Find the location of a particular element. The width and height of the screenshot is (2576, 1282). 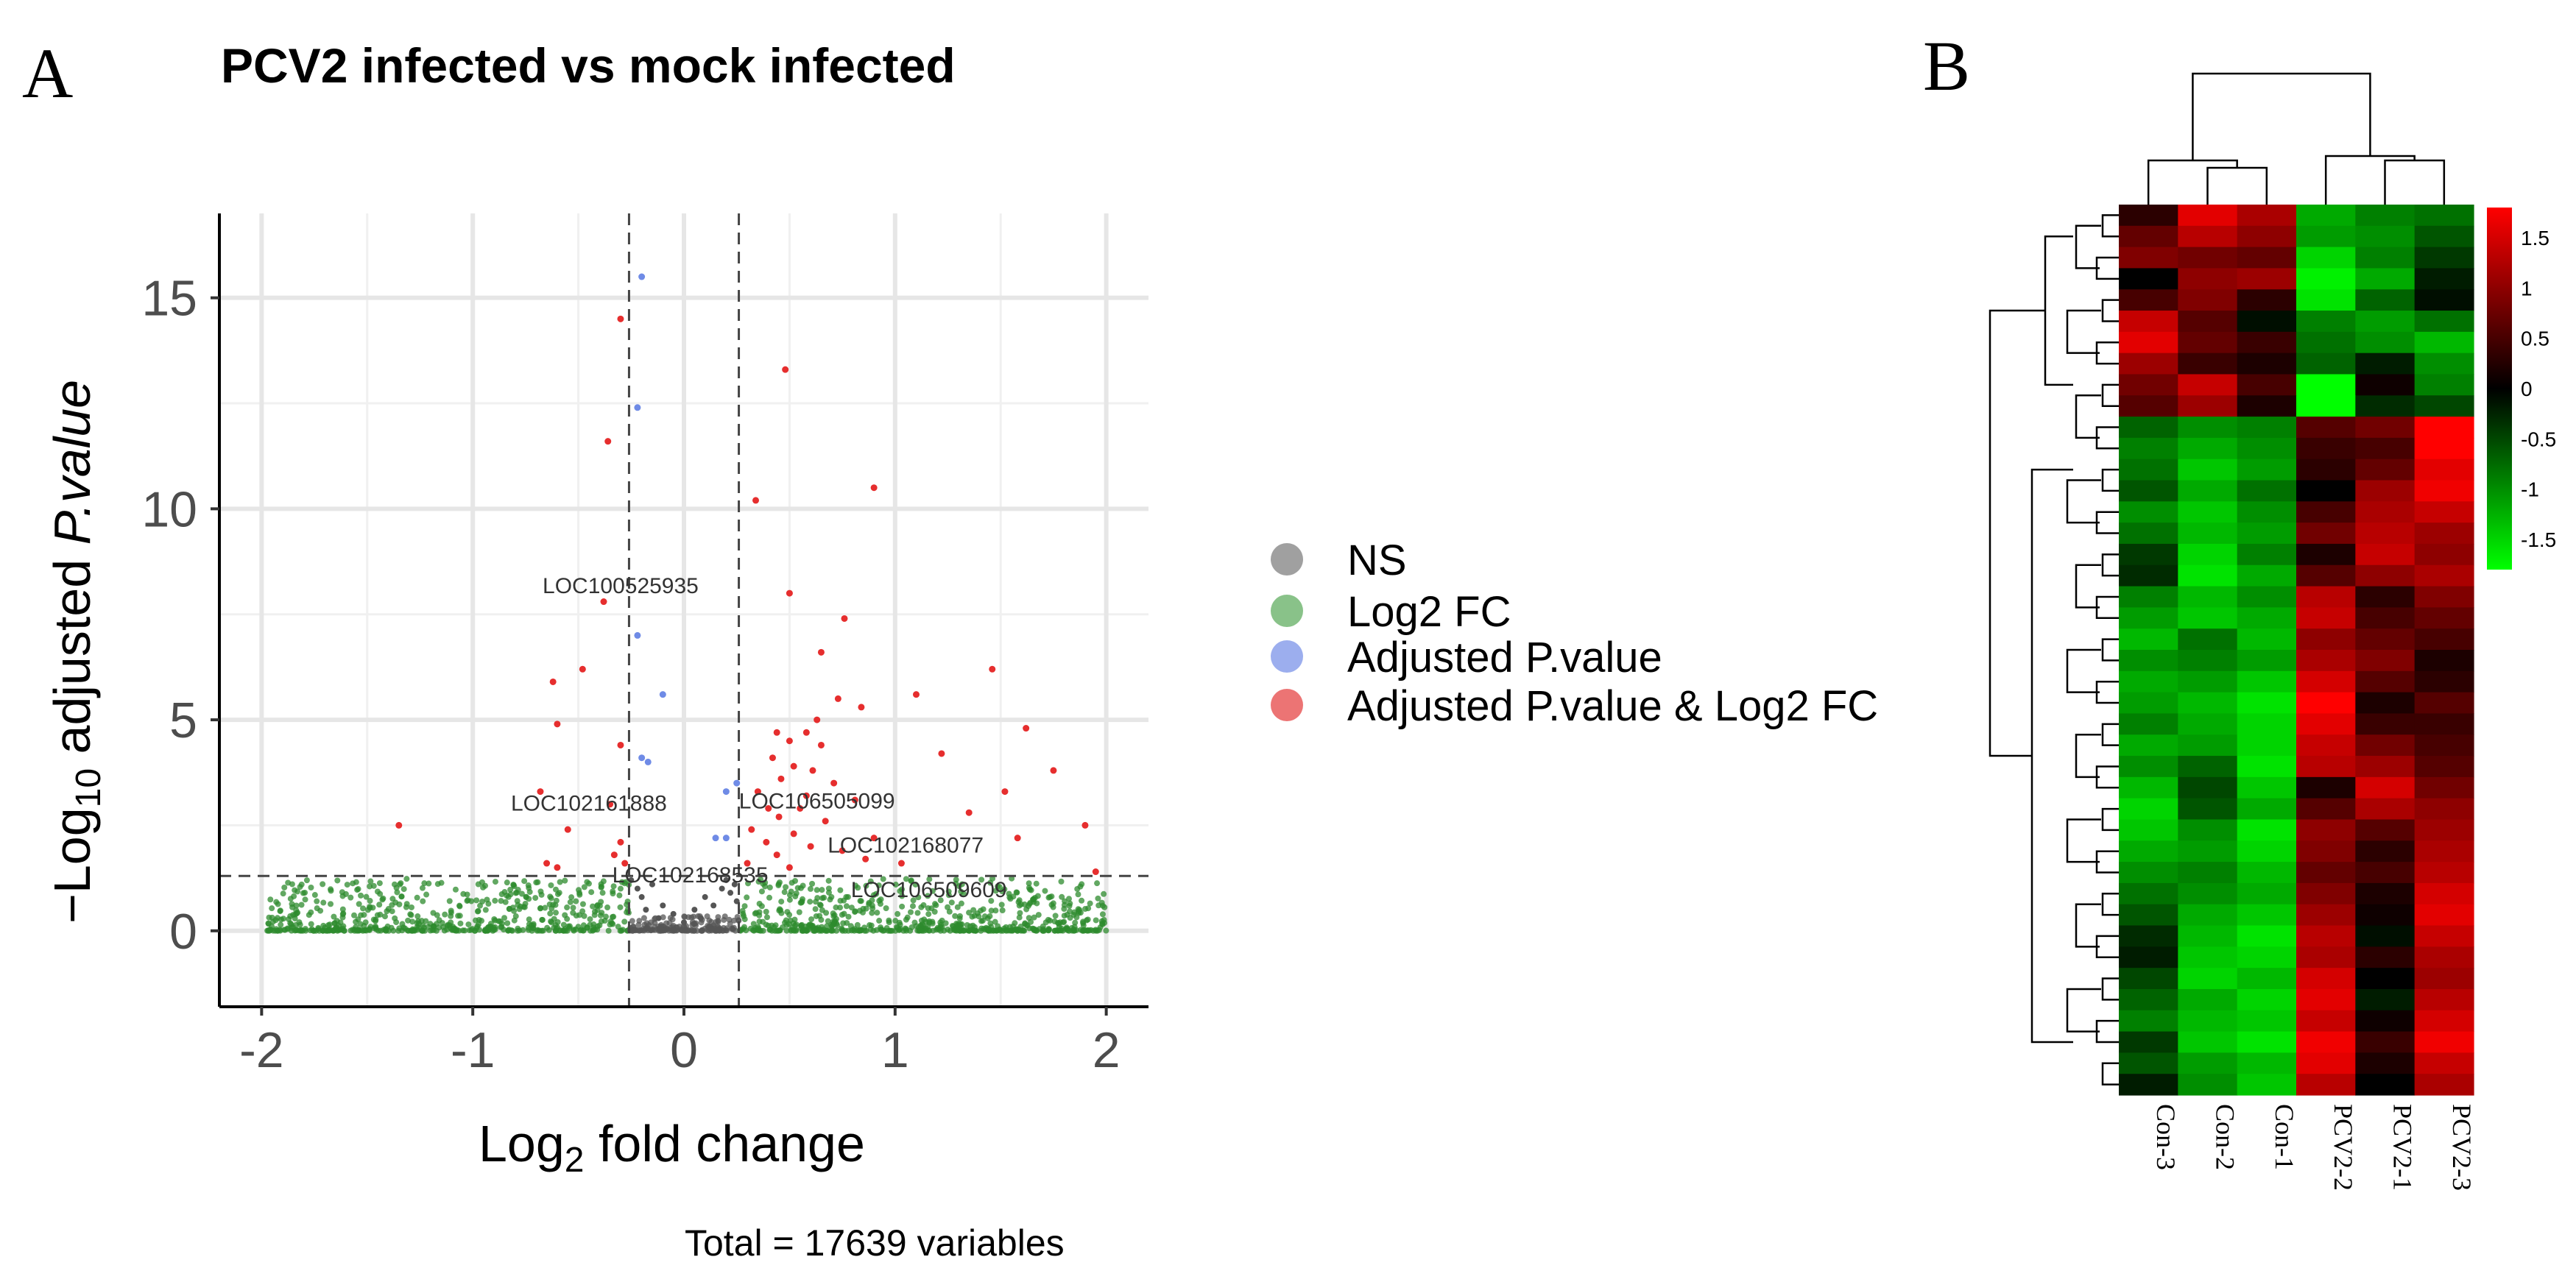

gene-label: LOC106505099 is located at coordinates (817, 802).